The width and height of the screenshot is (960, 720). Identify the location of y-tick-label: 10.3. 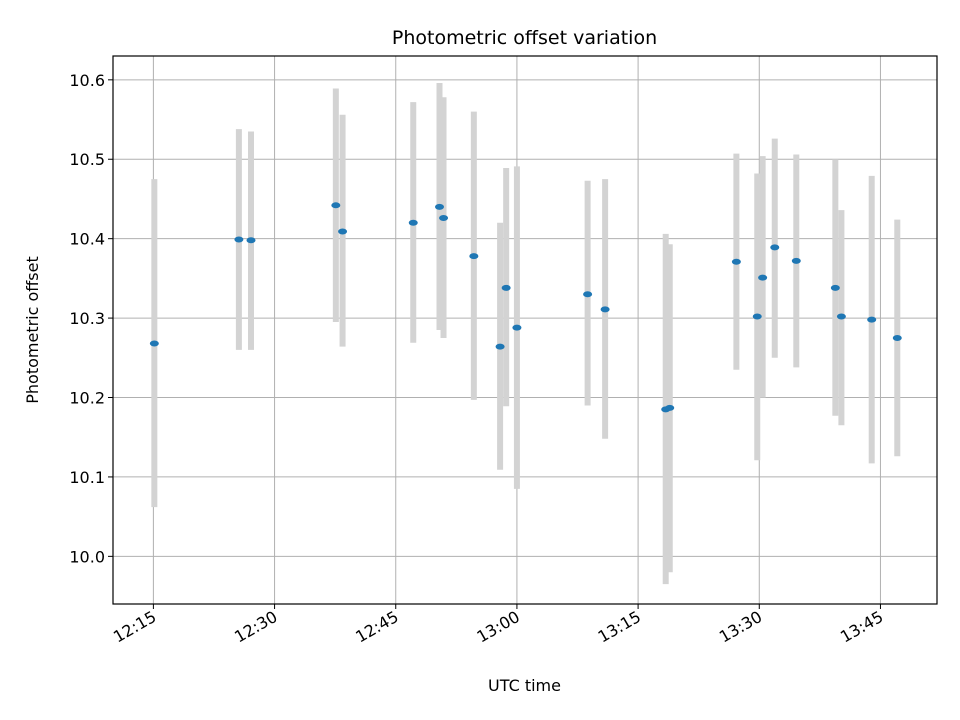
(87, 318).